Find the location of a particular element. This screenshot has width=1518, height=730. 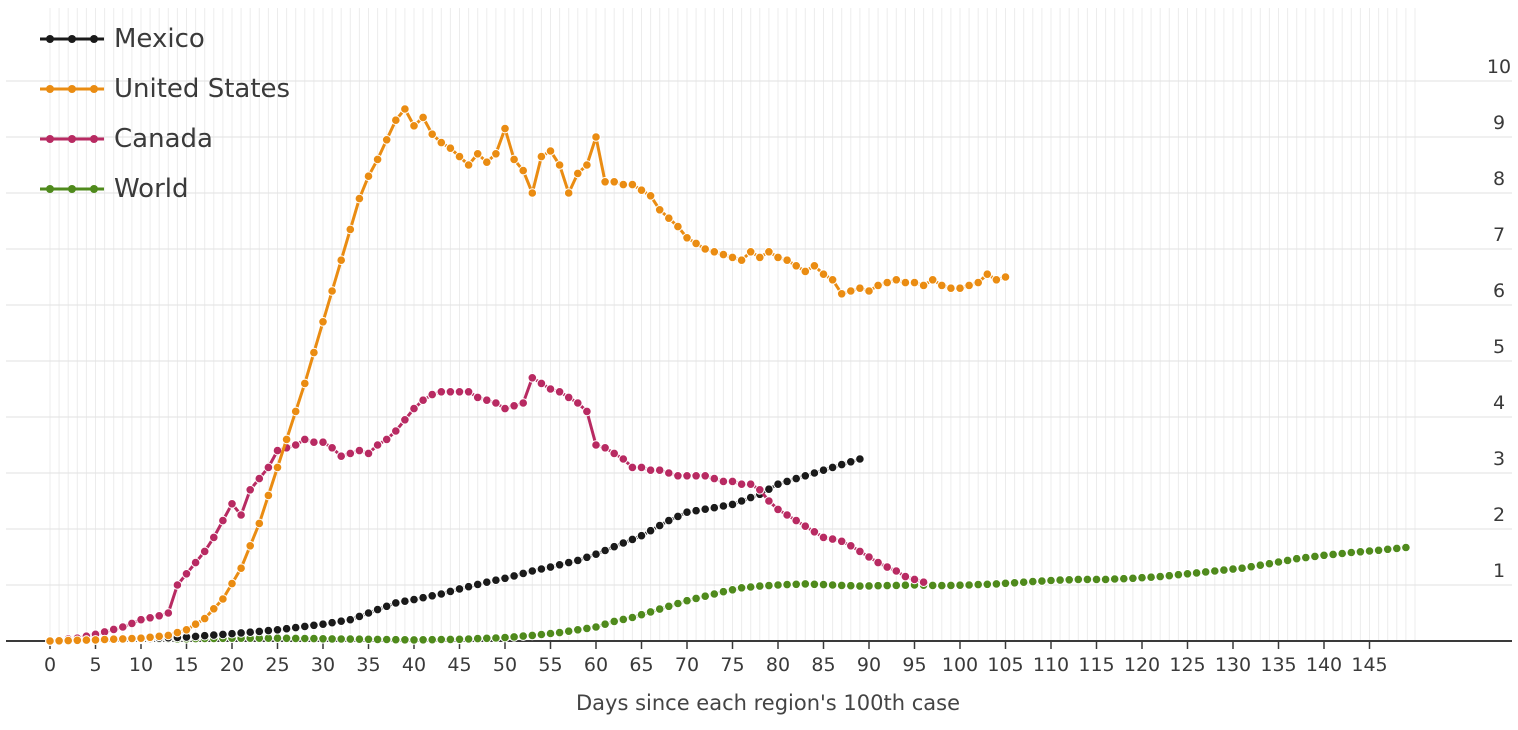

legend-item-world: World is located at coordinates (165, 189).